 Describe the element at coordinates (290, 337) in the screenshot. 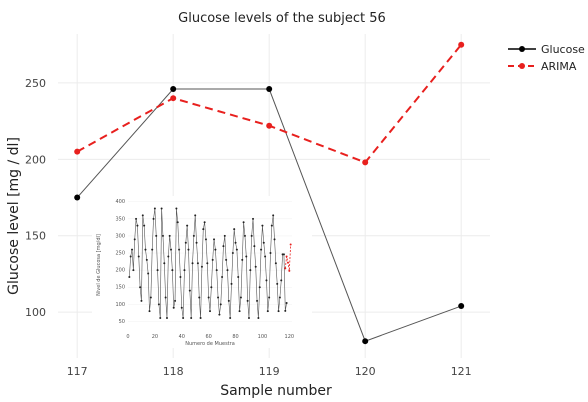

I see `inset-x-tick-label: 120` at that location.